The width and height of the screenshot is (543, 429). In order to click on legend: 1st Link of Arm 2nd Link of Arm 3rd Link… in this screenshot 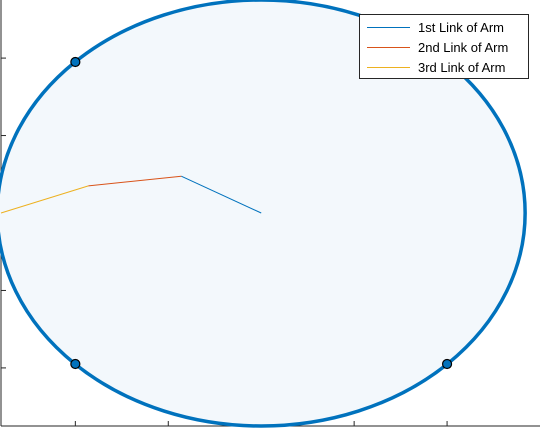, I will do `click(444, 46)`.